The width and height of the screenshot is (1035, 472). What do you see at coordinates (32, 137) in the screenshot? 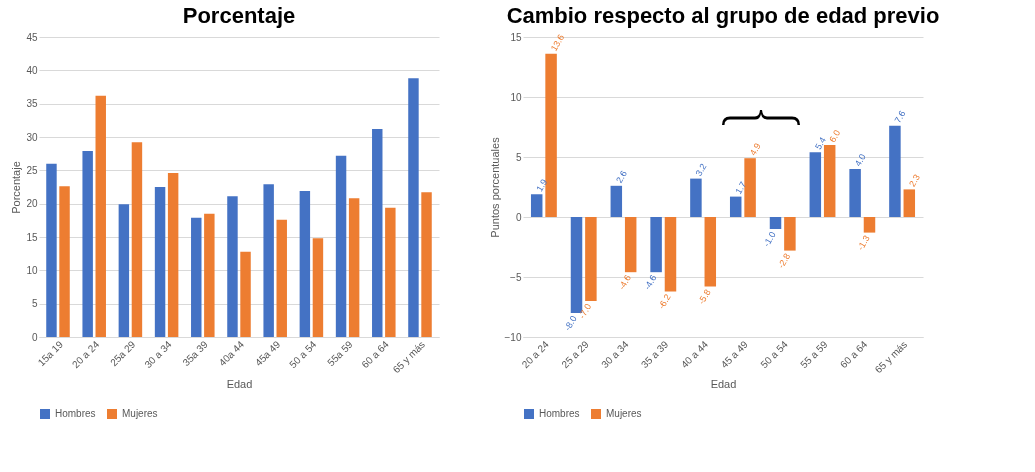
I see `y-tick-label: 30` at bounding box center [32, 137].